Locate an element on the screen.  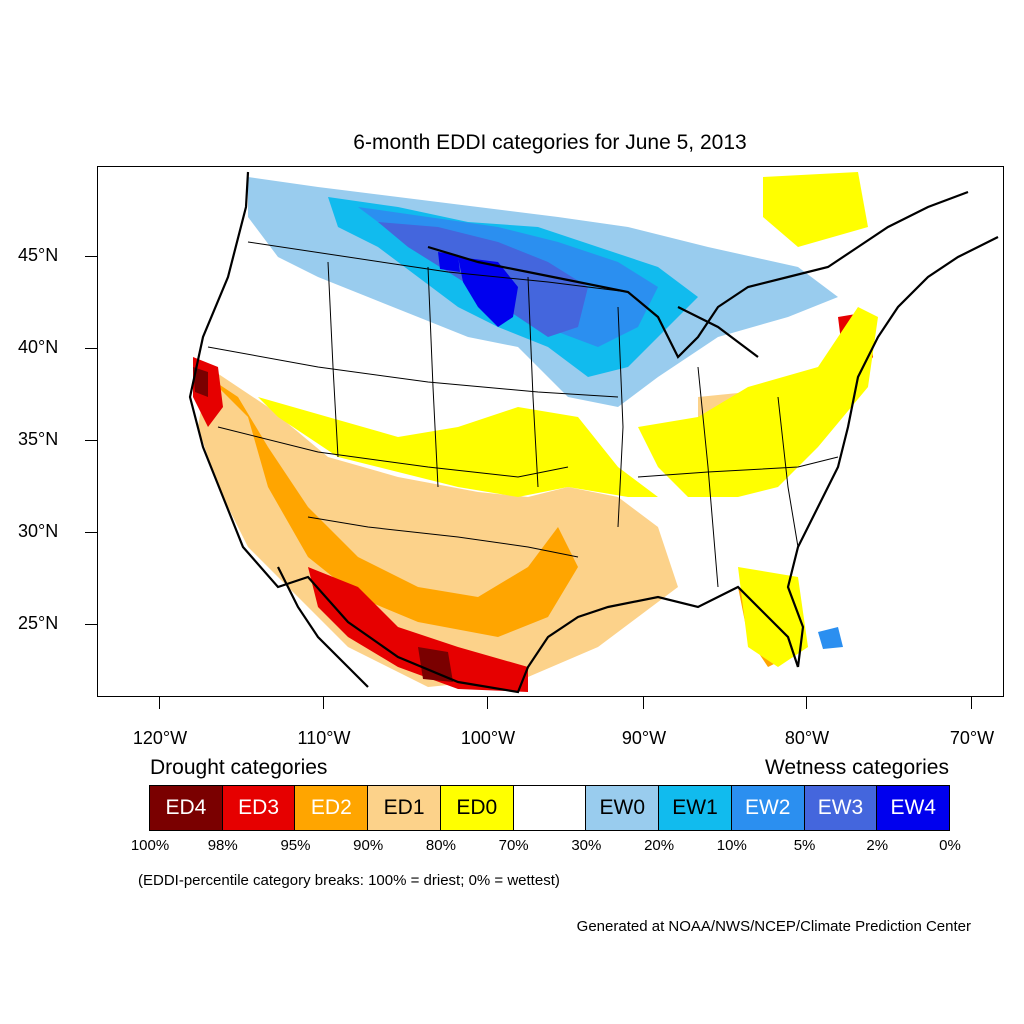
lat-label: 40°N is located at coordinates (38, 347).